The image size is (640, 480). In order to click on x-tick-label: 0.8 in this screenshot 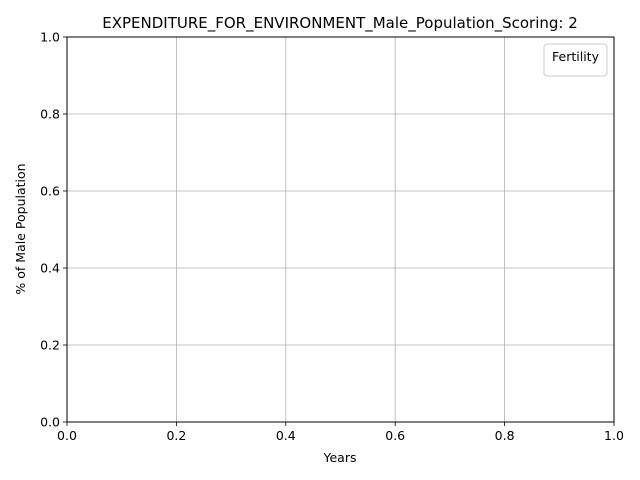, I will do `click(505, 435)`.